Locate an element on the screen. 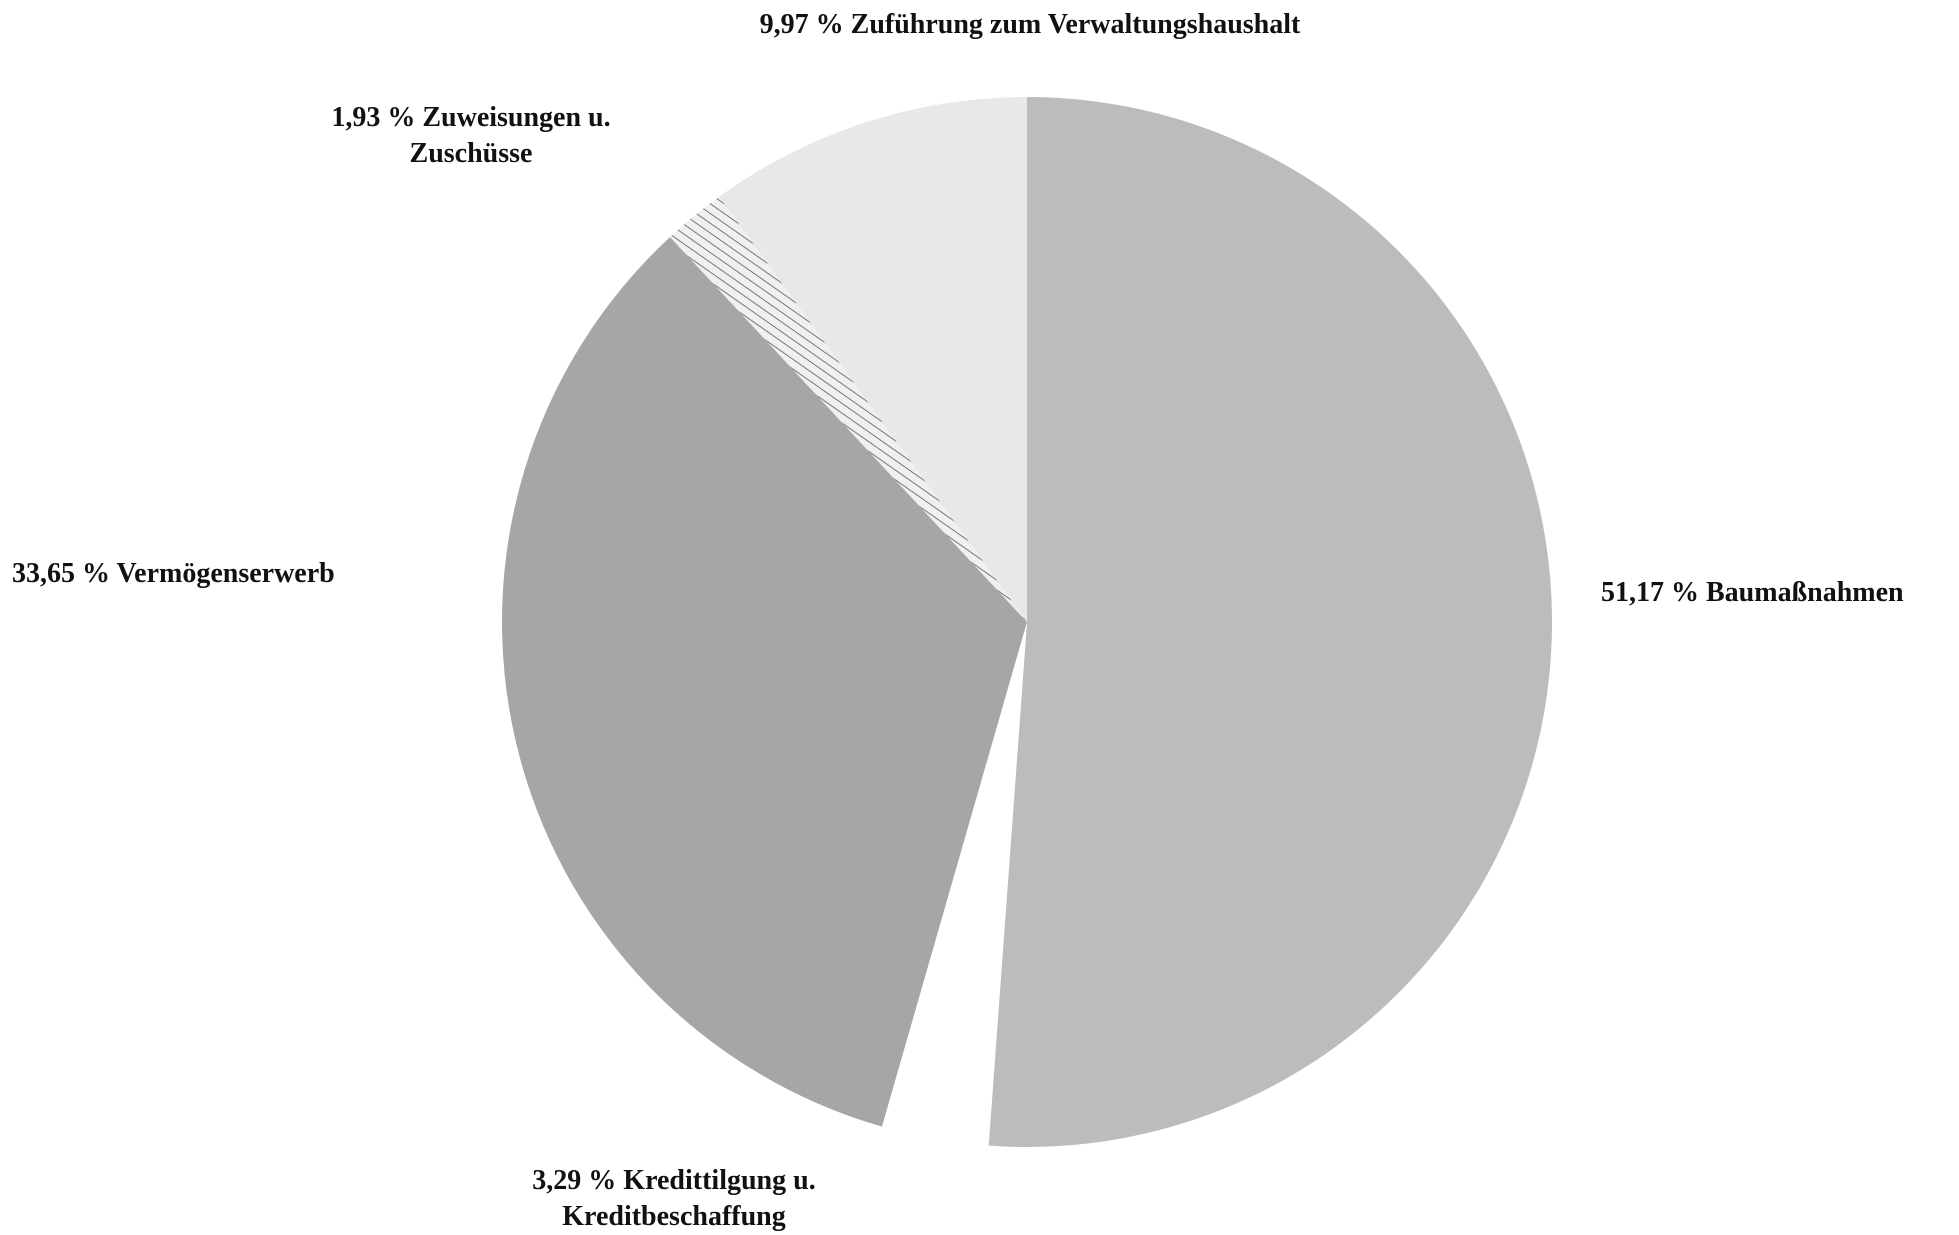 The image size is (1959, 1235). category-label: Zuführung zum Verwaltungshaushalt is located at coordinates (1075, 24).